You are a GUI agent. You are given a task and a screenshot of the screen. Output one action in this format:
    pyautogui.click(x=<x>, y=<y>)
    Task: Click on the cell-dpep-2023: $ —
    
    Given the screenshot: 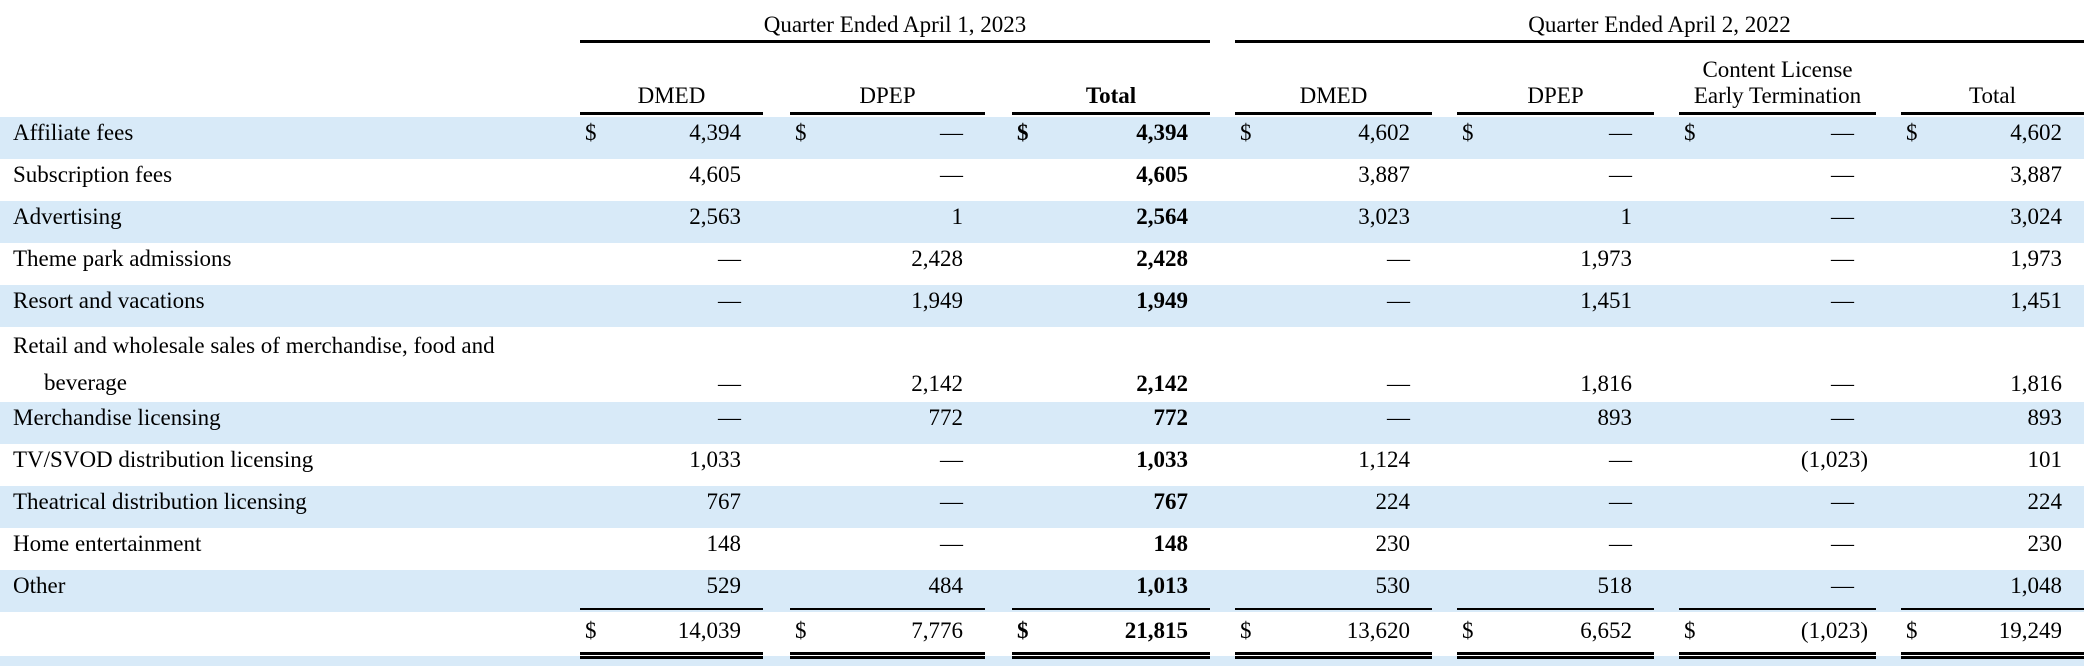 What is the action you would take?
    pyautogui.click(x=887, y=132)
    